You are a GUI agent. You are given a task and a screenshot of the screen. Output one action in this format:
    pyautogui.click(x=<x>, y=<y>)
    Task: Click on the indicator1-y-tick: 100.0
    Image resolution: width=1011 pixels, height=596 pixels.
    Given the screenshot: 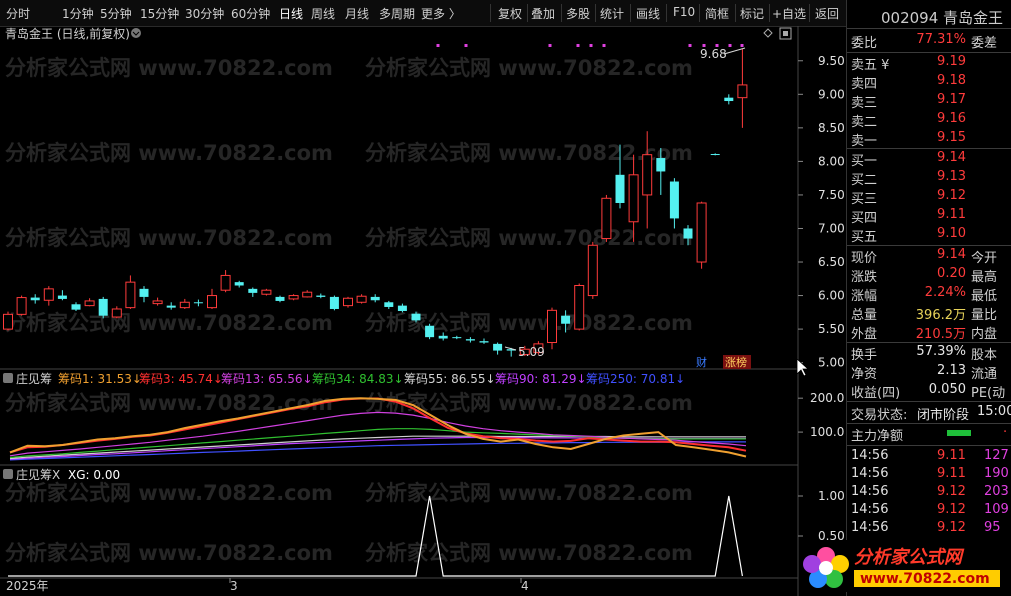 What is the action you would take?
    pyautogui.click(x=827, y=432)
    